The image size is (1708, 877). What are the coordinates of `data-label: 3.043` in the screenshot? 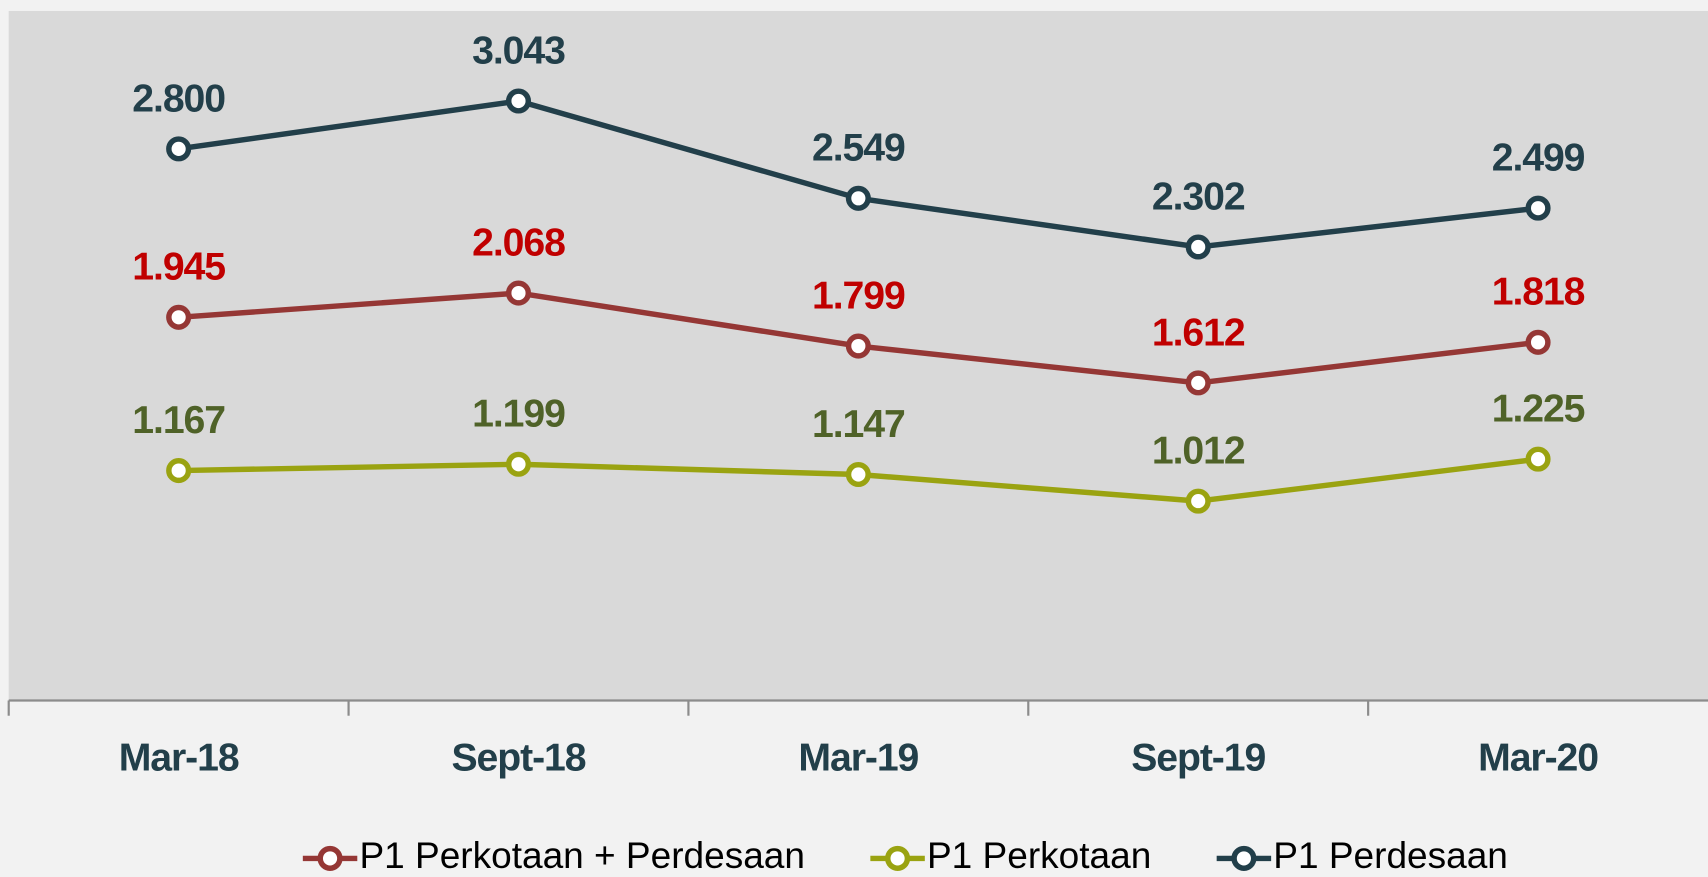 It's located at (518, 50).